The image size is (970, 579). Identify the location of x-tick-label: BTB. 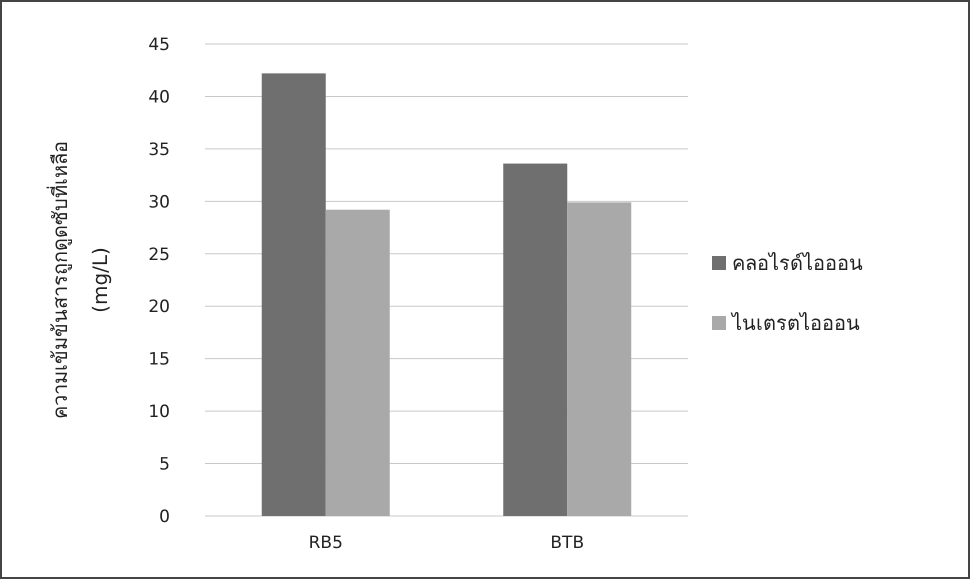
(567, 543).